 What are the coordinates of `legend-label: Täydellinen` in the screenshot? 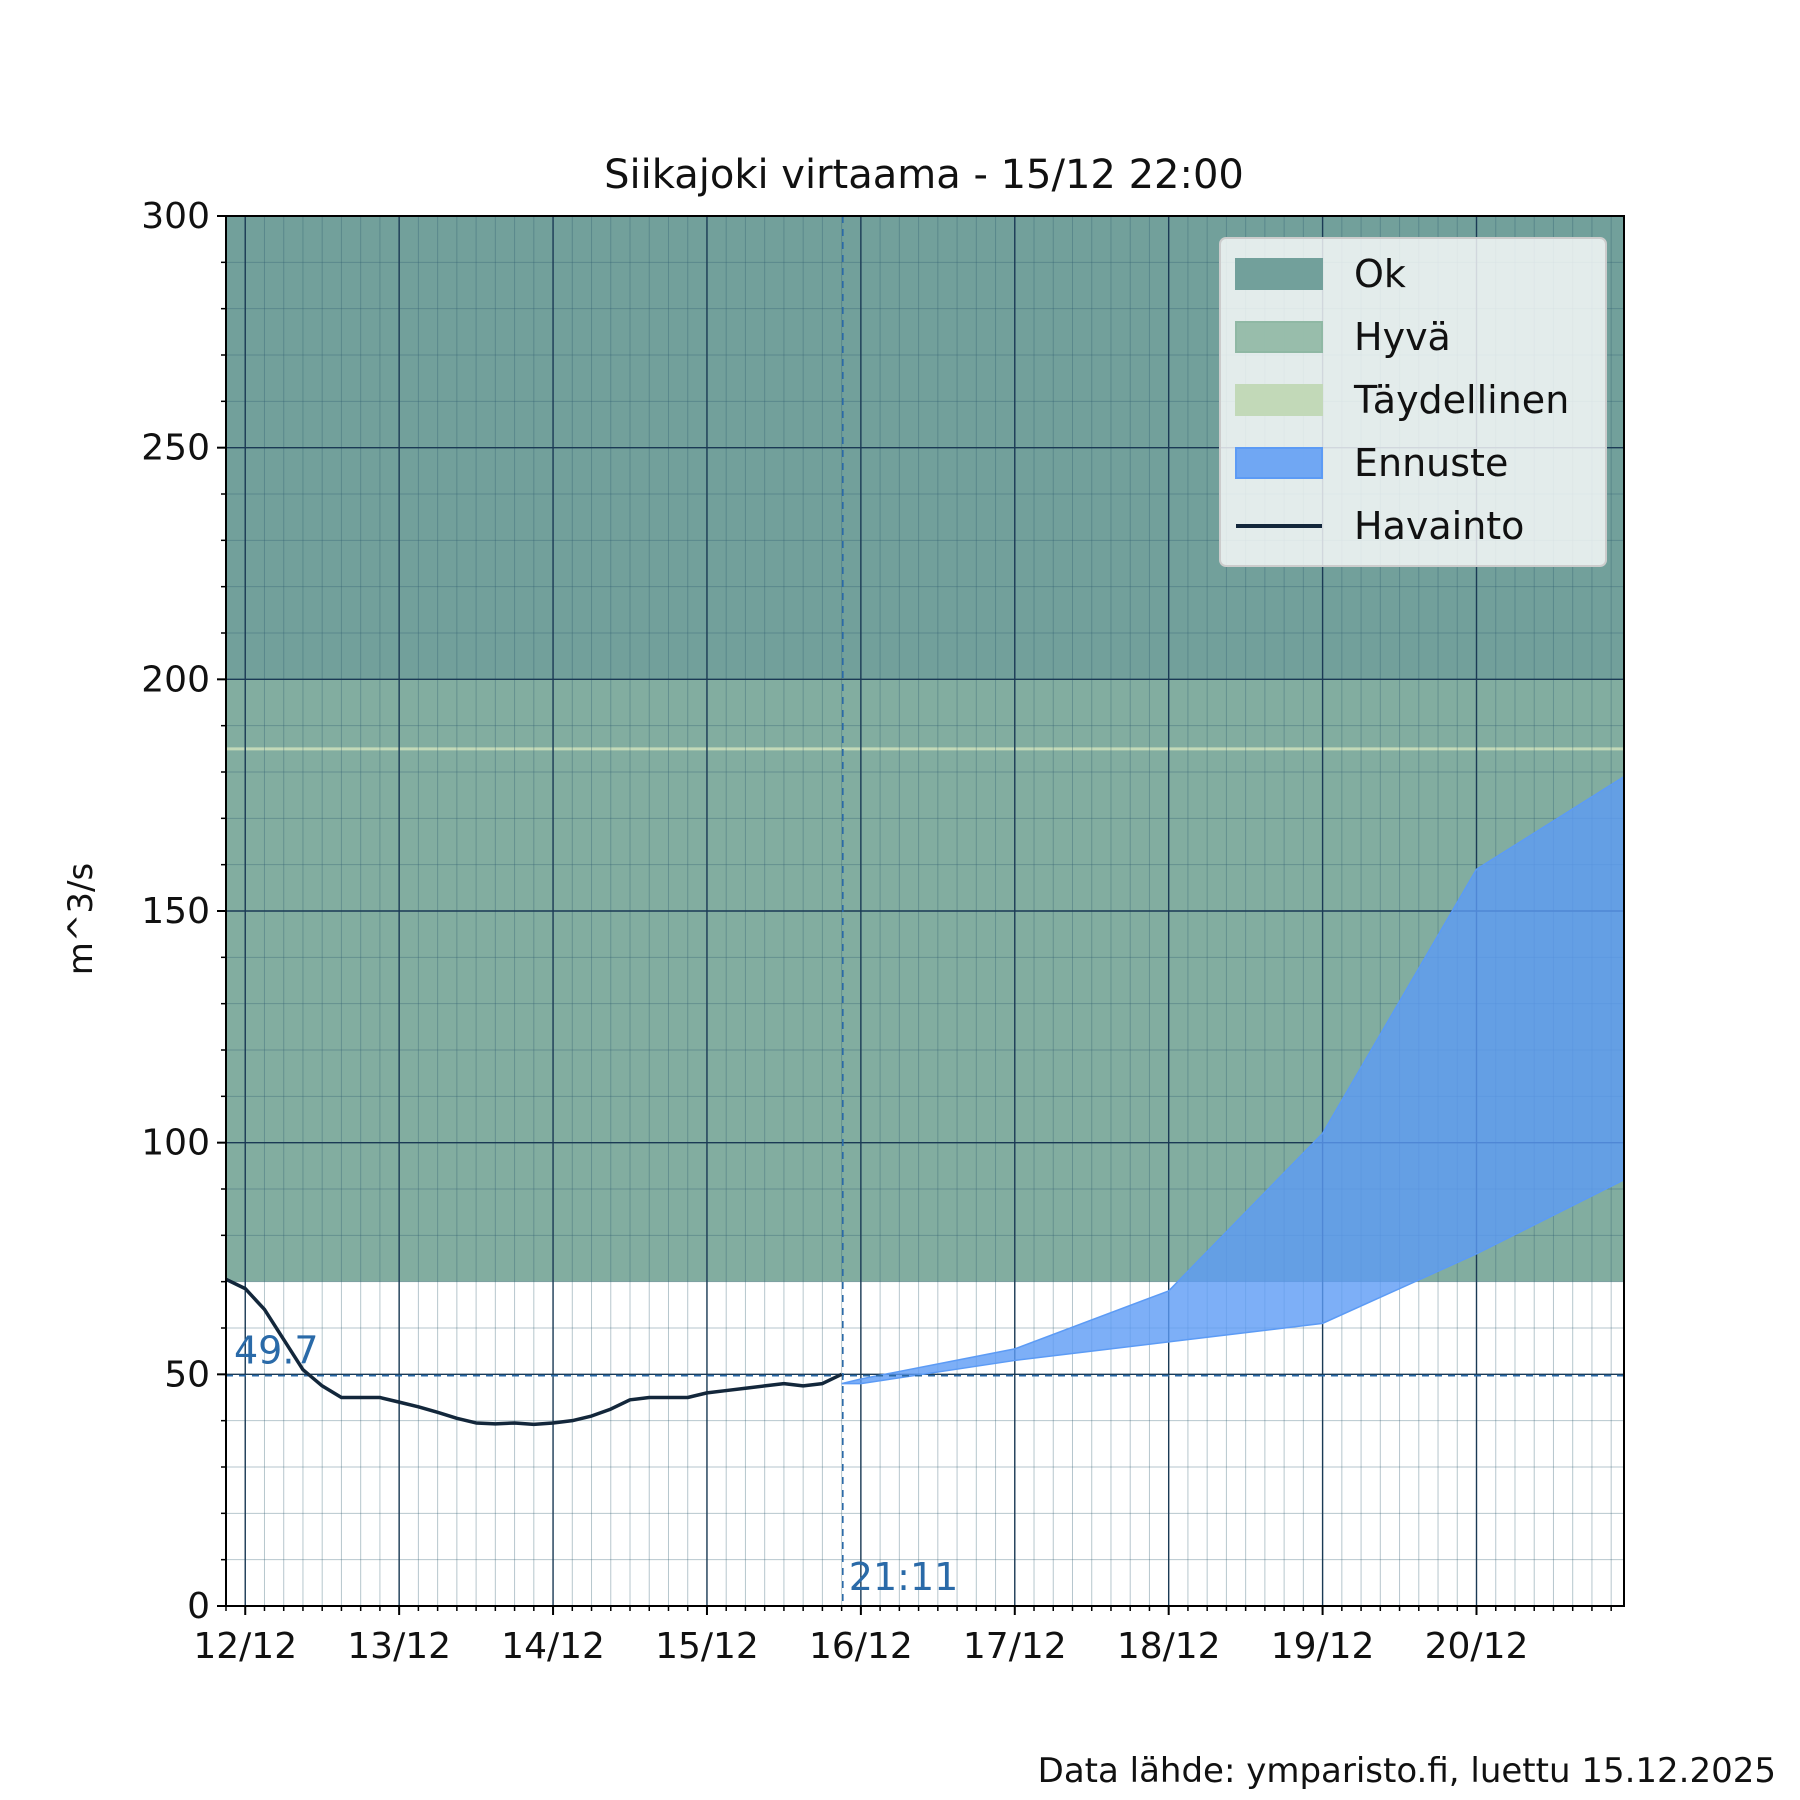 It's located at (1461, 400).